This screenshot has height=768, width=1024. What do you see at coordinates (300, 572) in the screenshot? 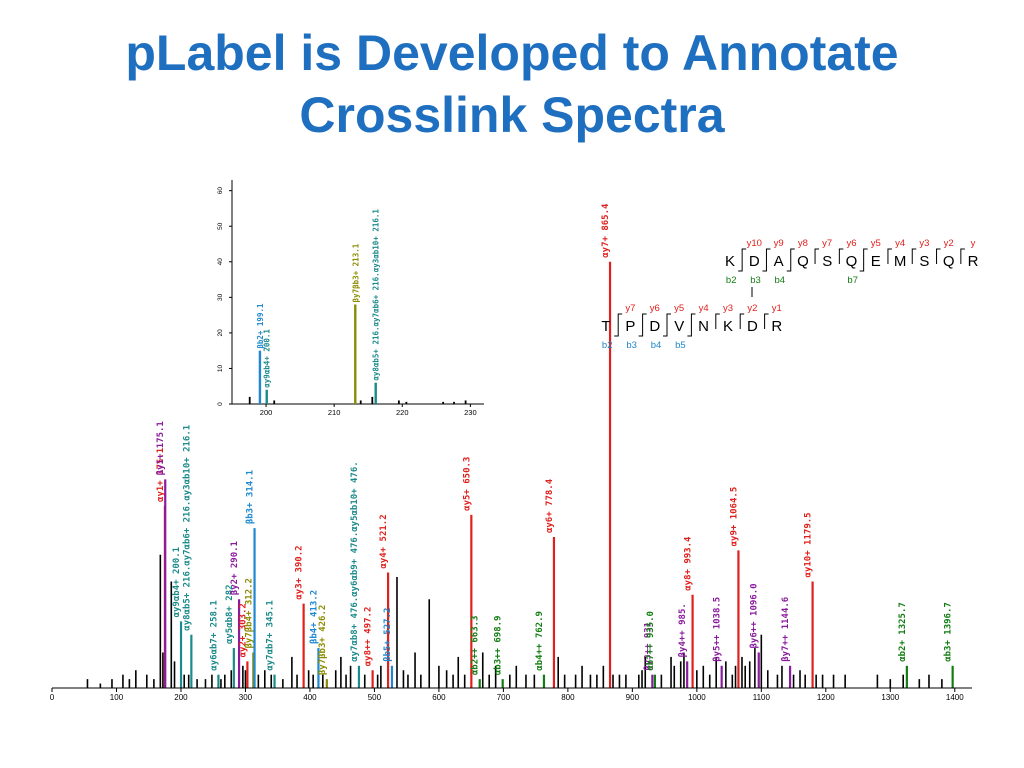
I see `peak-label: αy3+ 390.2` at bounding box center [300, 572].